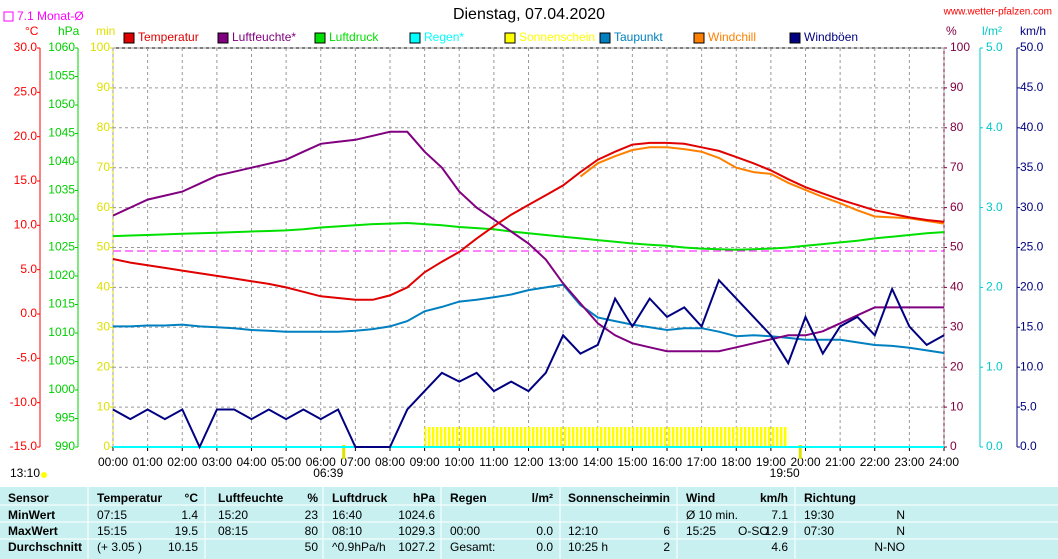 This screenshot has width=1058, height=559. Describe the element at coordinates (217, 462) in the screenshot. I see `x-tick-label: 03:00` at that location.